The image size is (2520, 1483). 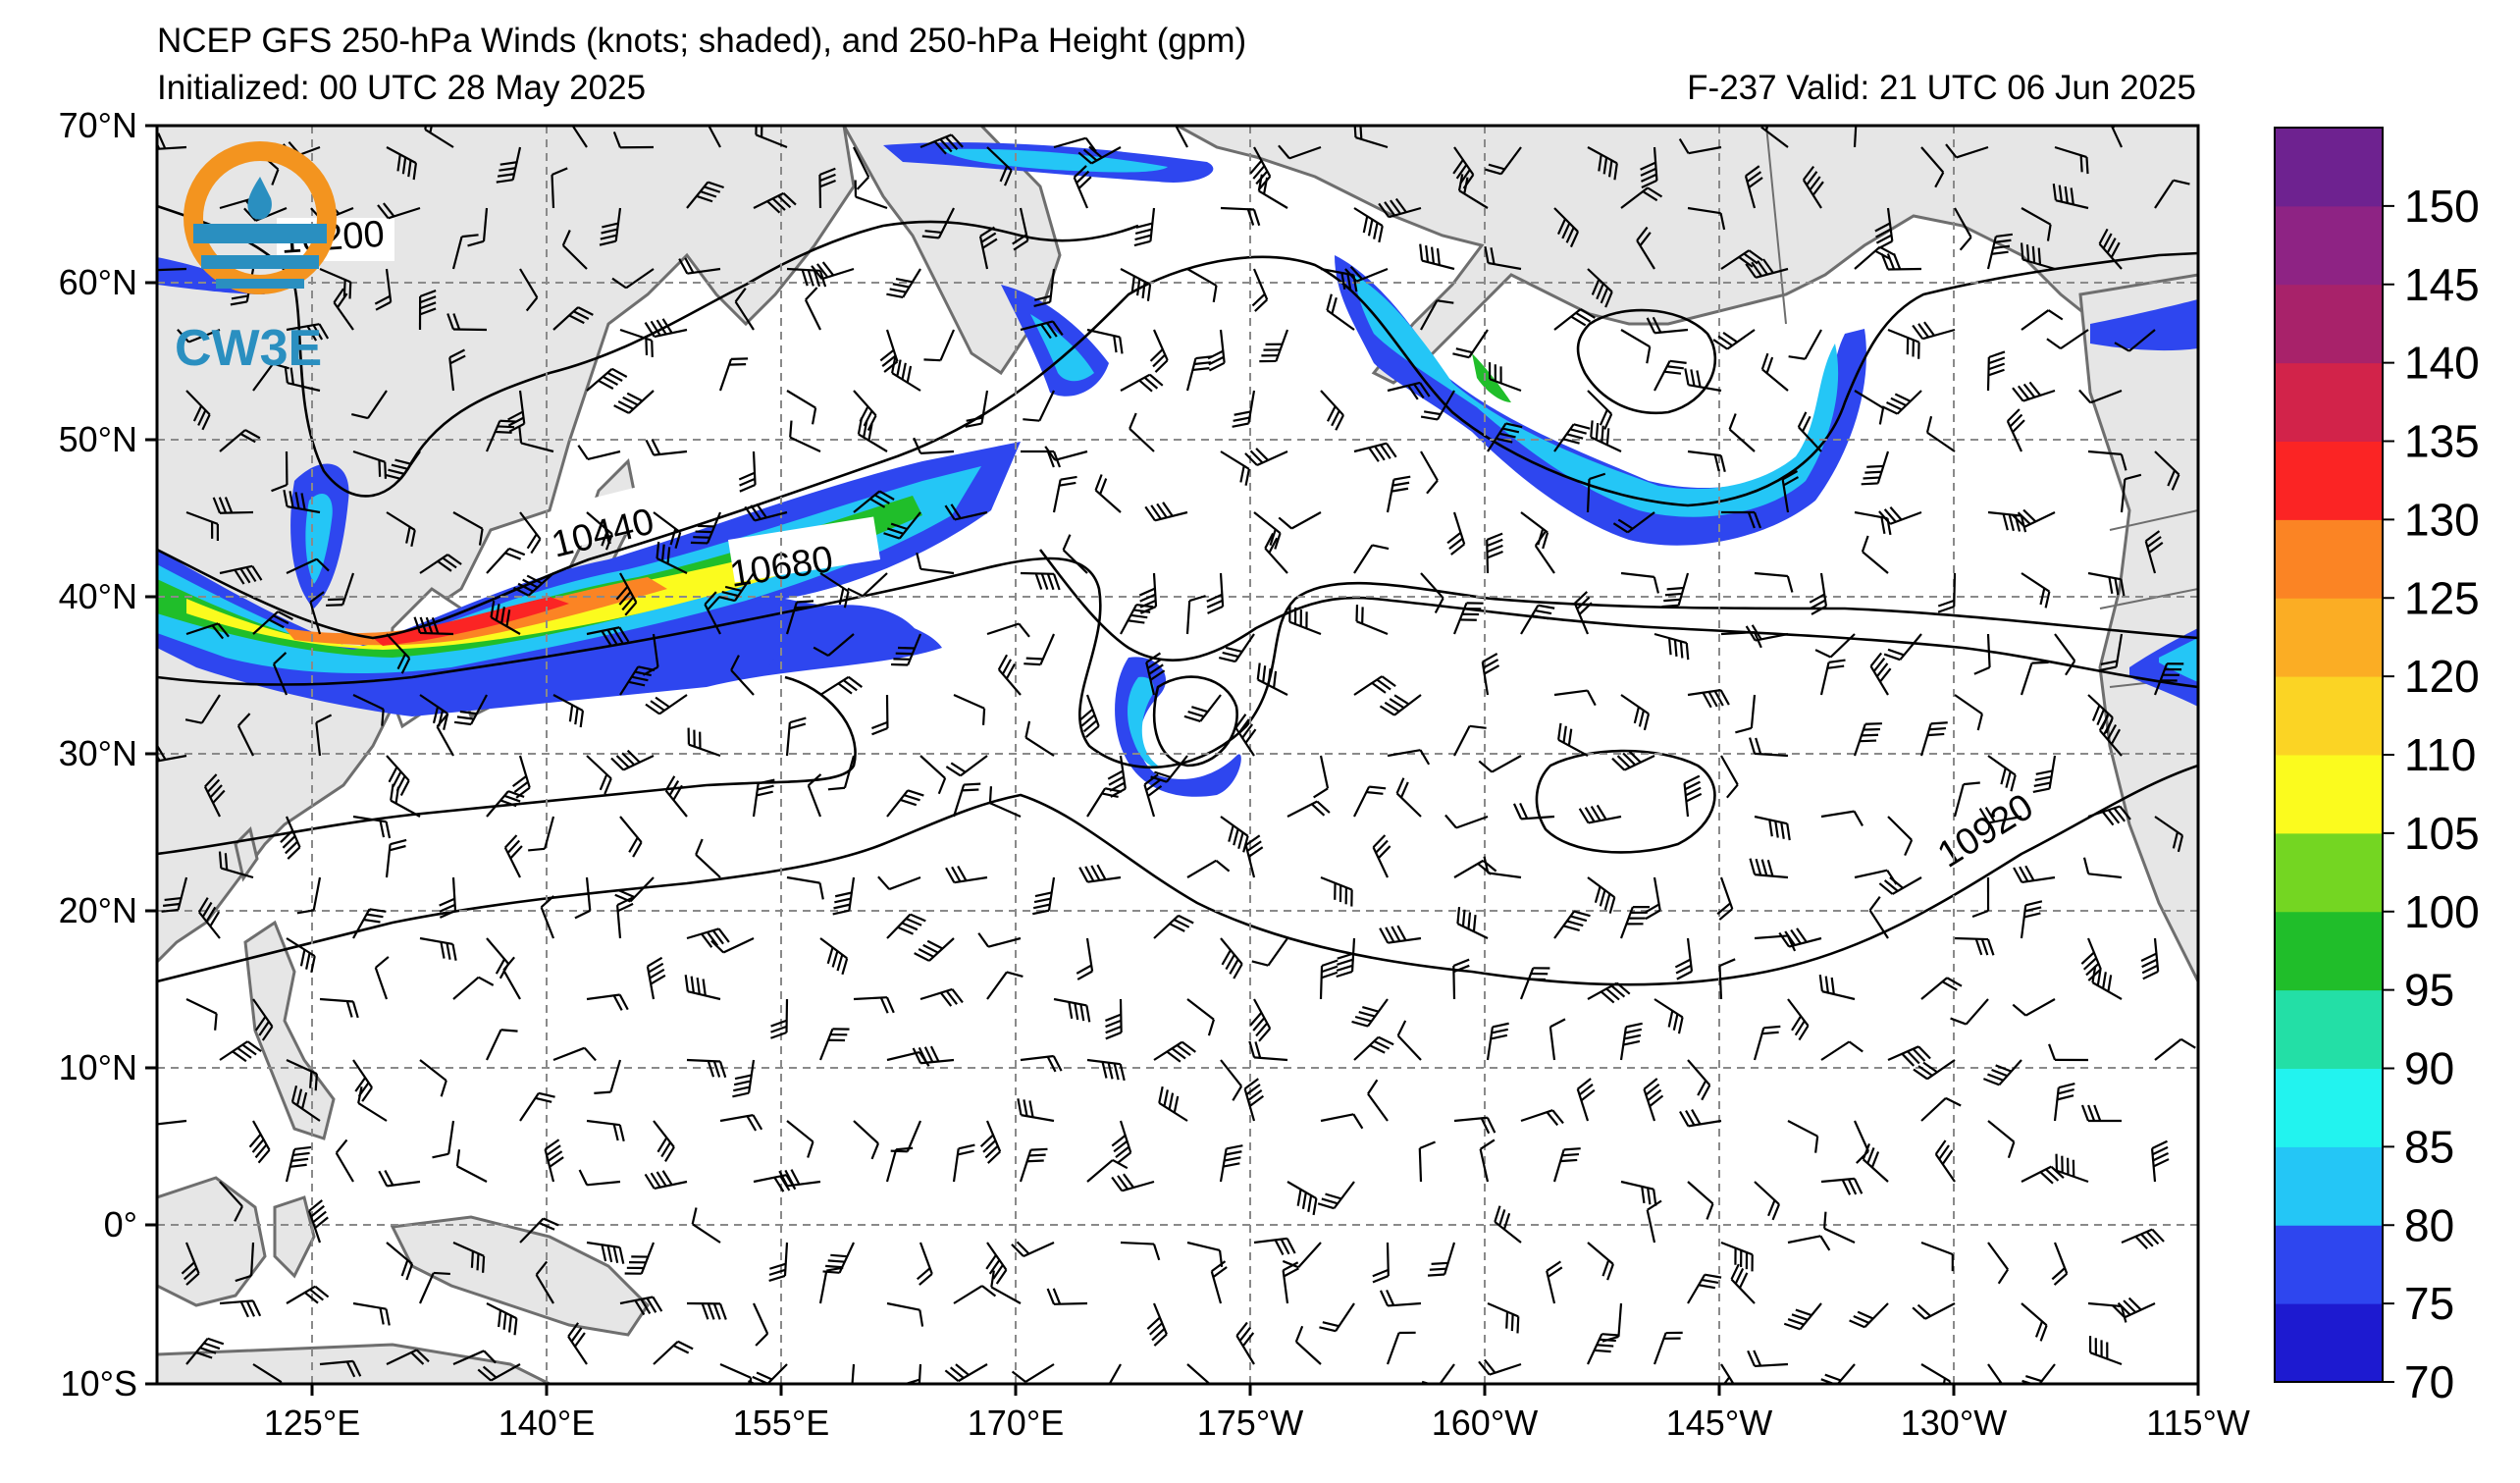 What do you see at coordinates (2442, 284) in the screenshot?
I see `colorbar-tick-label: 145` at bounding box center [2442, 284].